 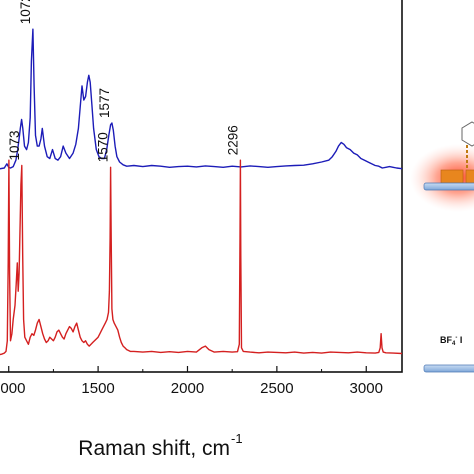 I want to click on x-tick-label: 2500, so click(x=276, y=388).